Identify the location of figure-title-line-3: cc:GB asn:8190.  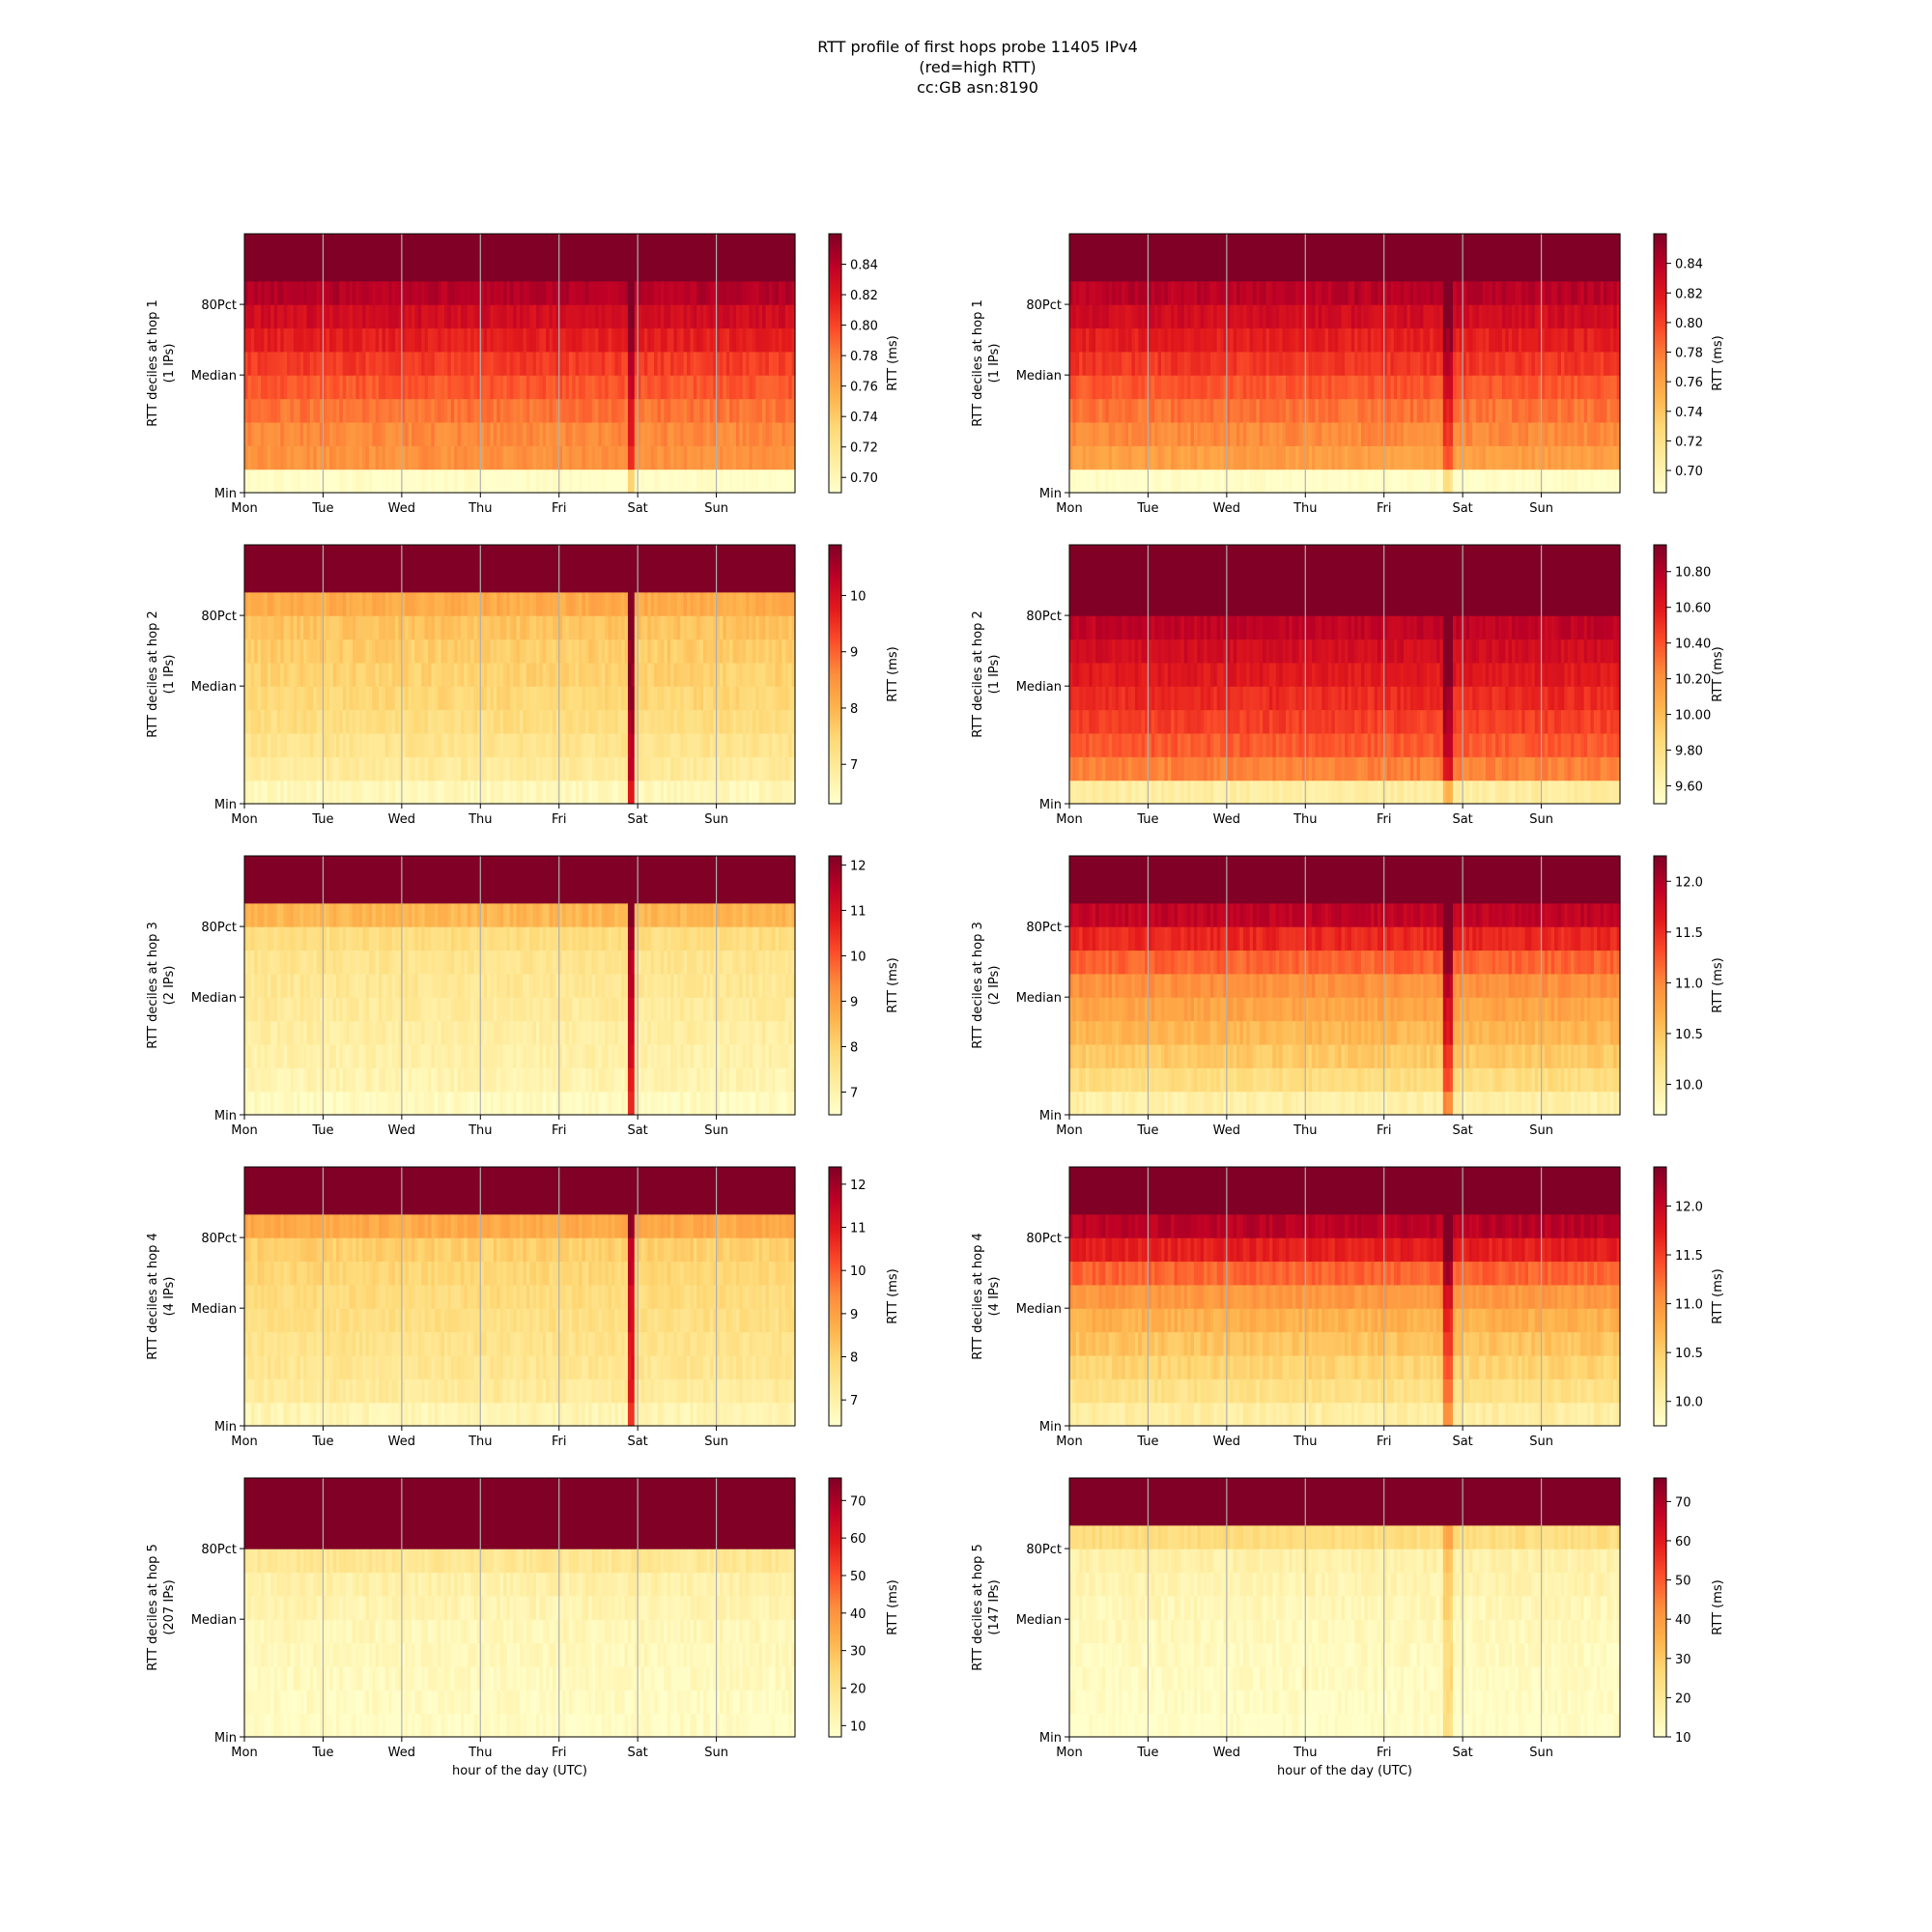
(977, 87).